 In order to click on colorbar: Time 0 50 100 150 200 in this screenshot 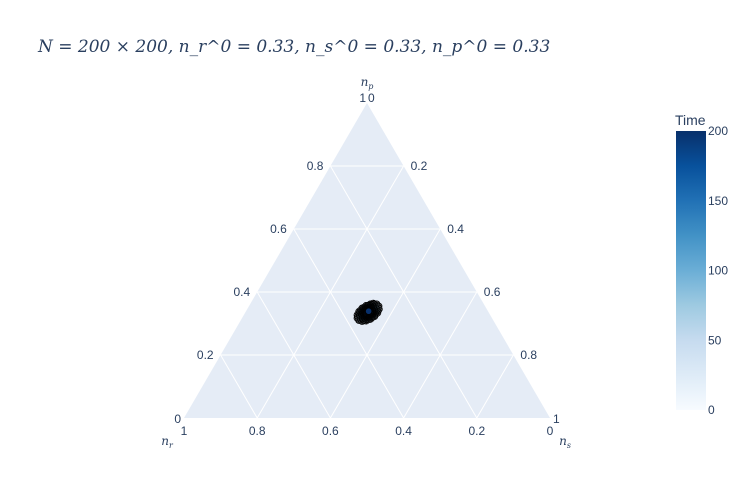, I will do `click(701, 264)`.